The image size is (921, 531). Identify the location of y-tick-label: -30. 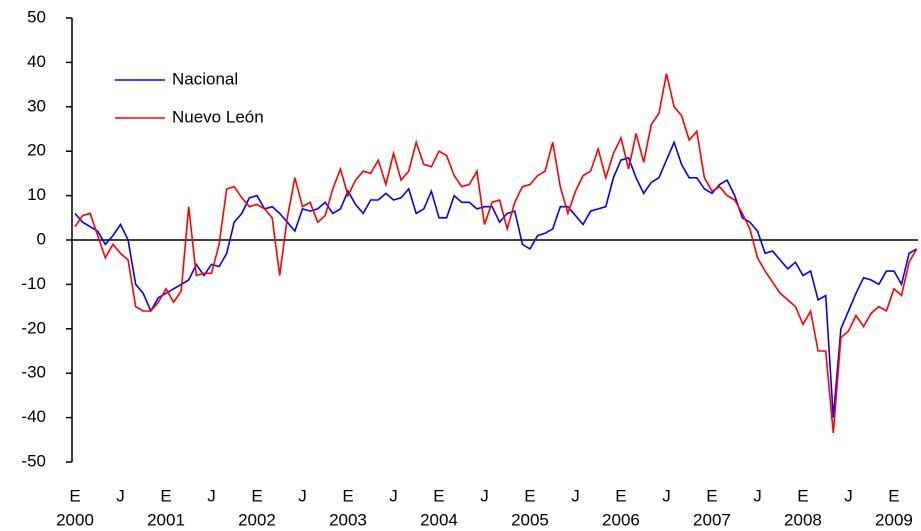
(33, 372).